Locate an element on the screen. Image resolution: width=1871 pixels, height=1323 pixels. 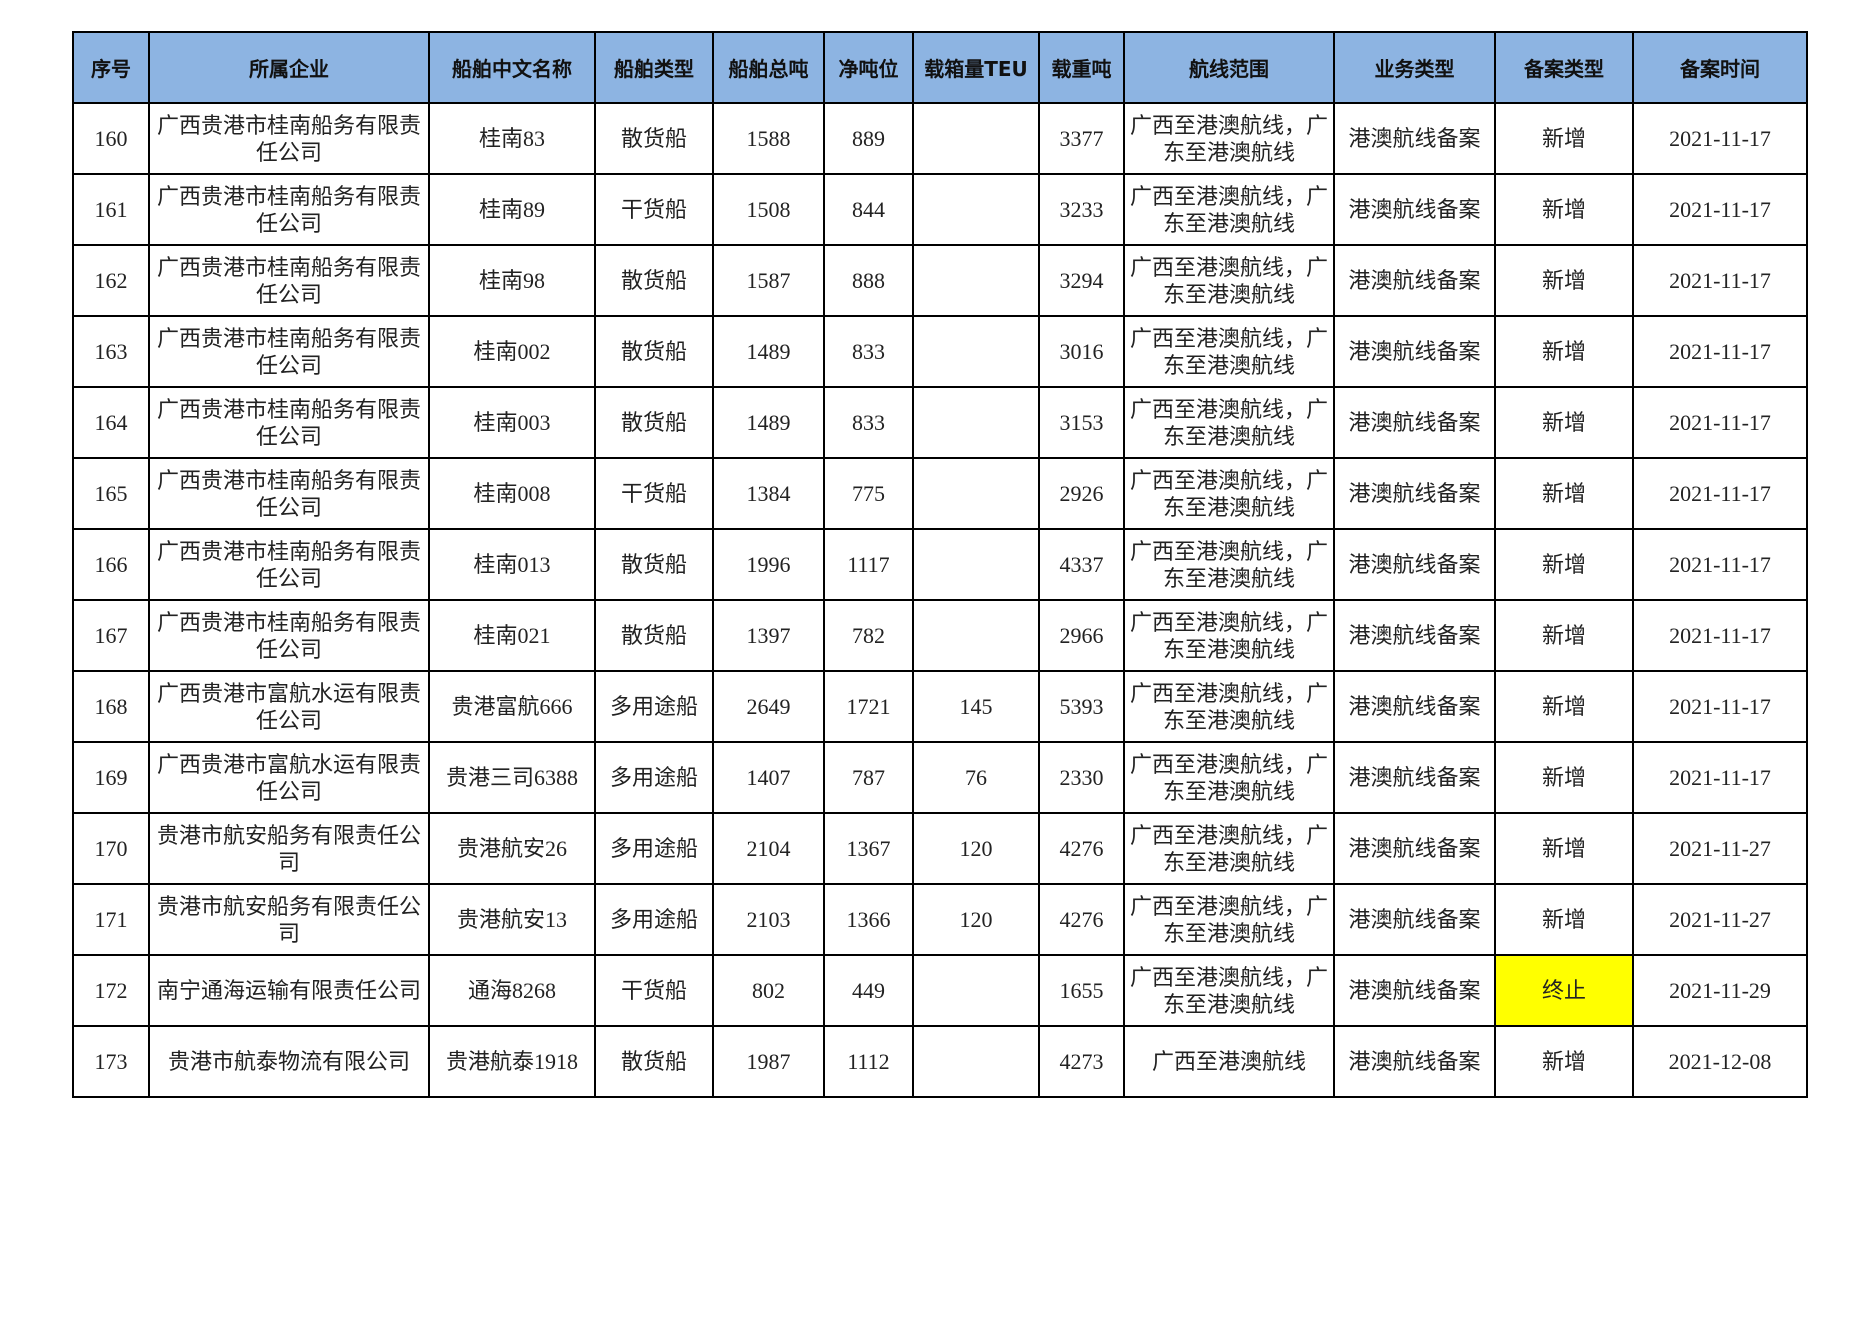
cell-deadweight: 4337 is located at coordinates (1081, 564).